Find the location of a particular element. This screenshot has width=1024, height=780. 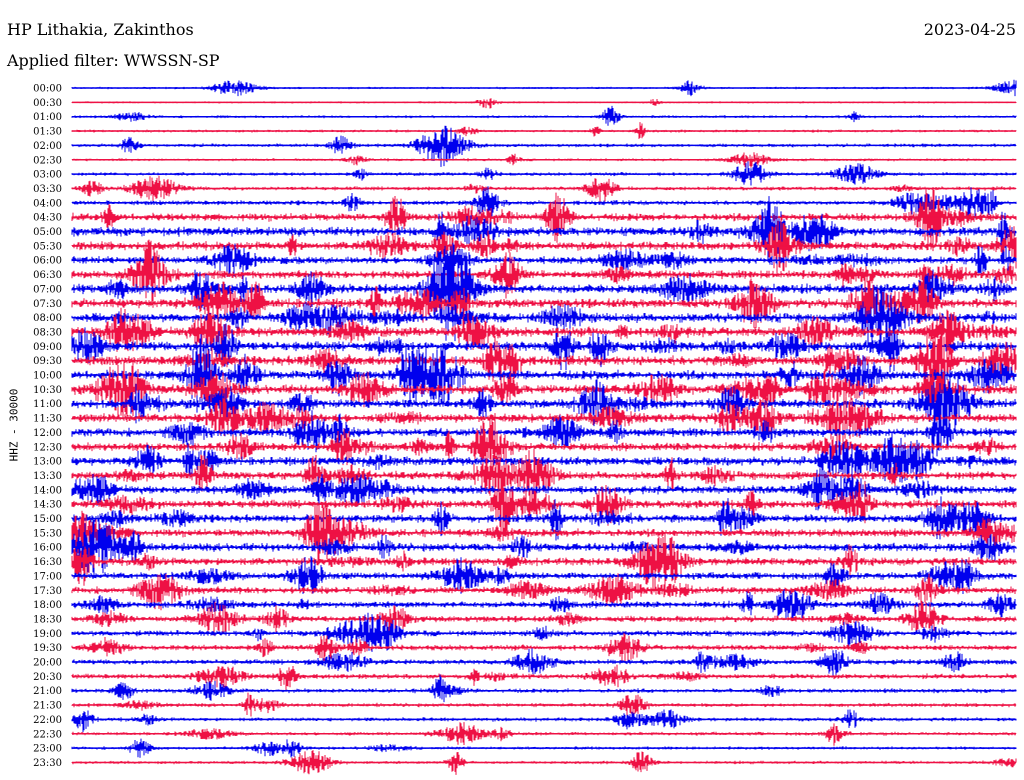

row-time-label: 15:00 is located at coordinates (47, 519).